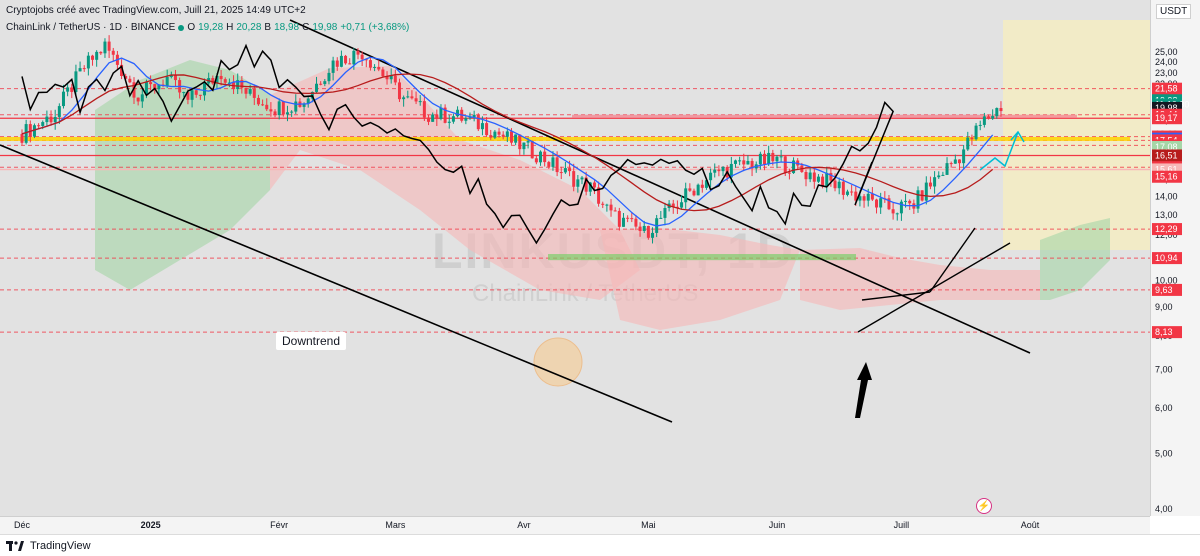 The image size is (1200, 556). Describe the element at coordinates (1164, 408) in the screenshot. I see `price-tick-label: 6,00` at that location.